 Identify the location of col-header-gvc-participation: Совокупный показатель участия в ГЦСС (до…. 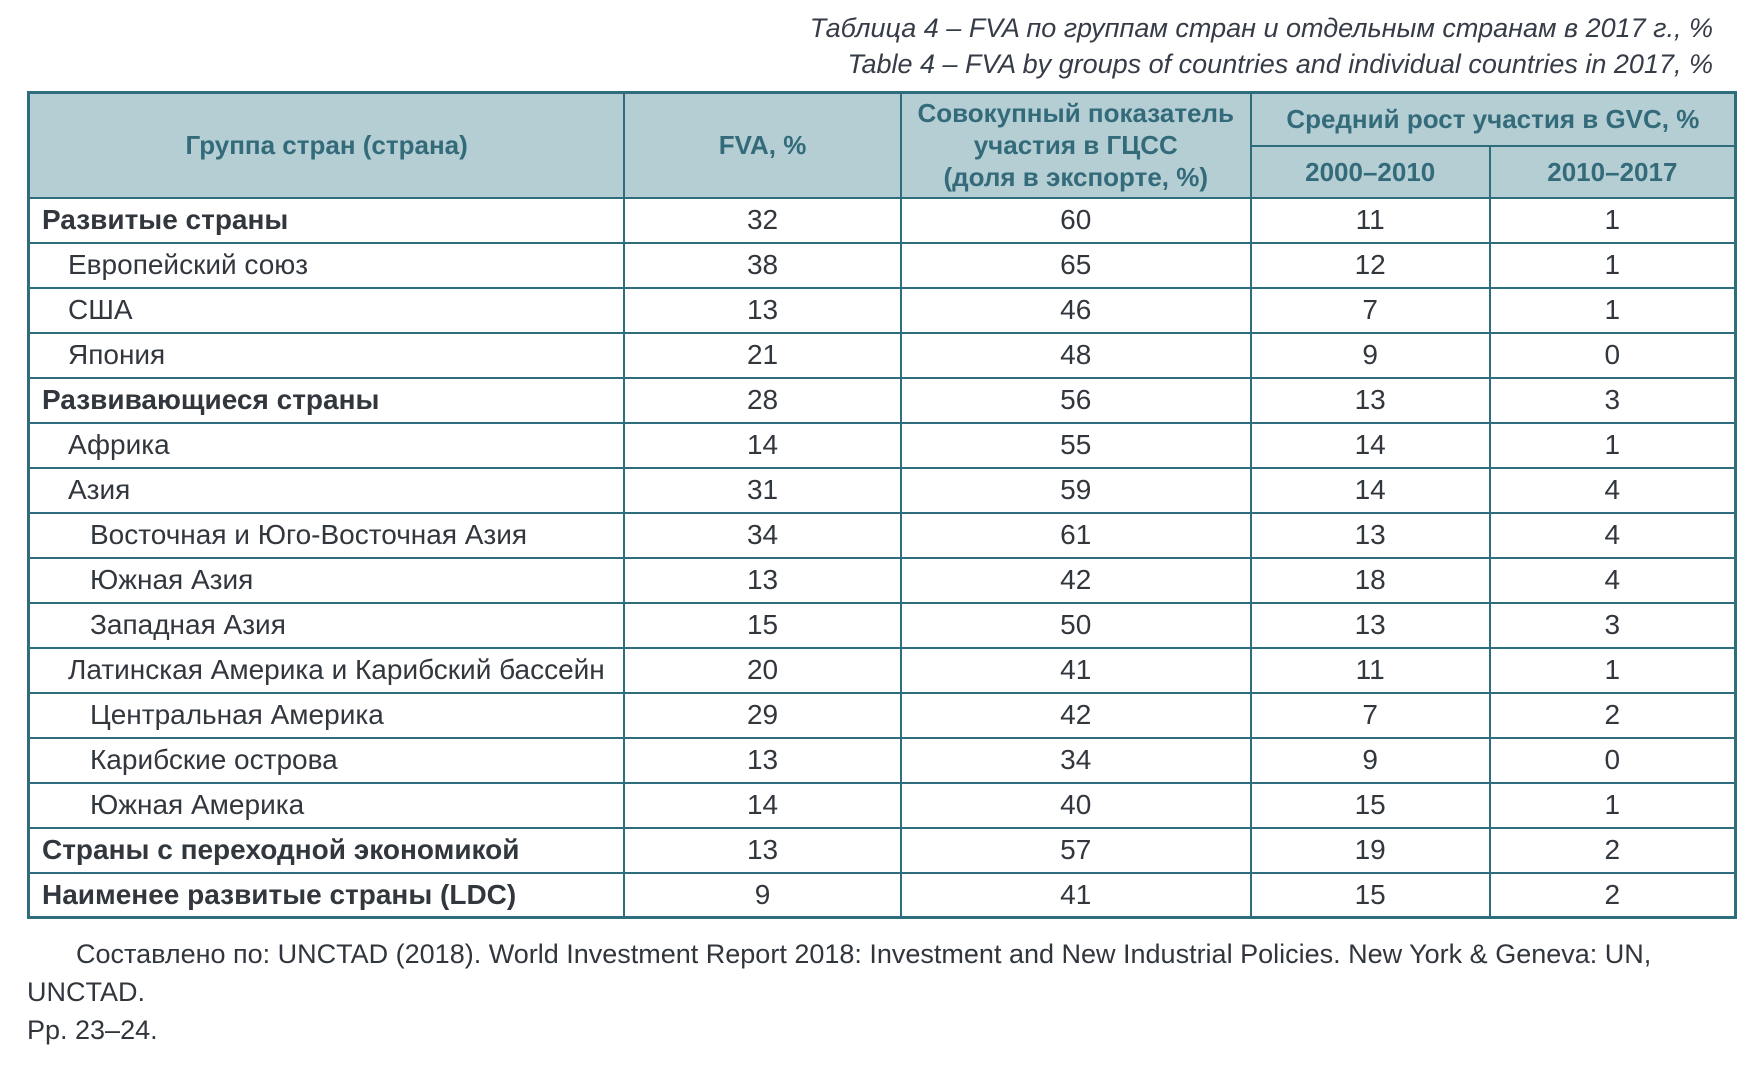
(1075, 145).